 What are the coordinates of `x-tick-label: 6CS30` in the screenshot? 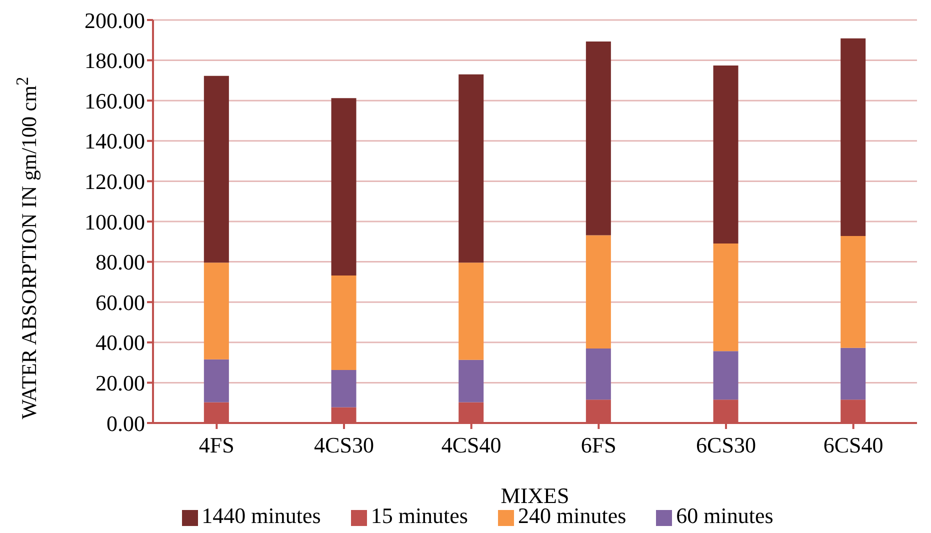 It's located at (726, 445).